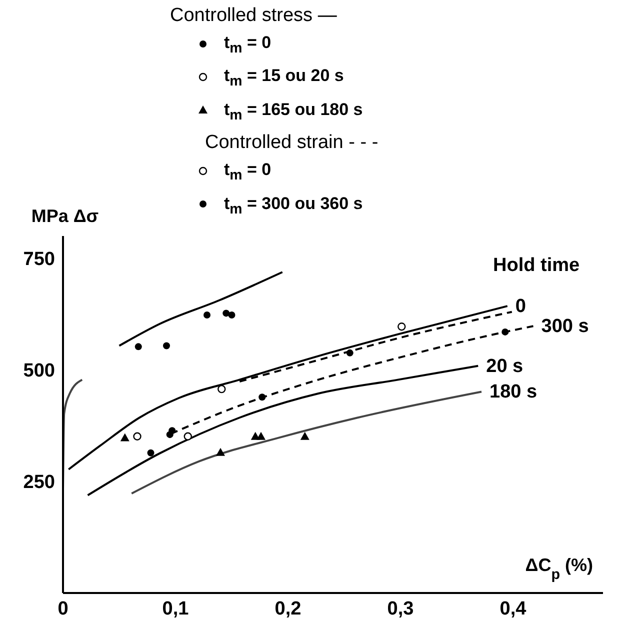 The image size is (619, 621). Describe the element at coordinates (284, 78) in the screenshot. I see `legend-label: t$_{m}$ = 15 ou 20 s` at that location.